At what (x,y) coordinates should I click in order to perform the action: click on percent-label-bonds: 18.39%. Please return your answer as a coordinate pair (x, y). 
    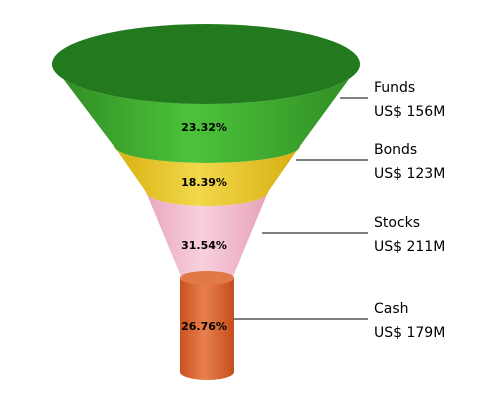
    Looking at the image, I should click on (204, 182).